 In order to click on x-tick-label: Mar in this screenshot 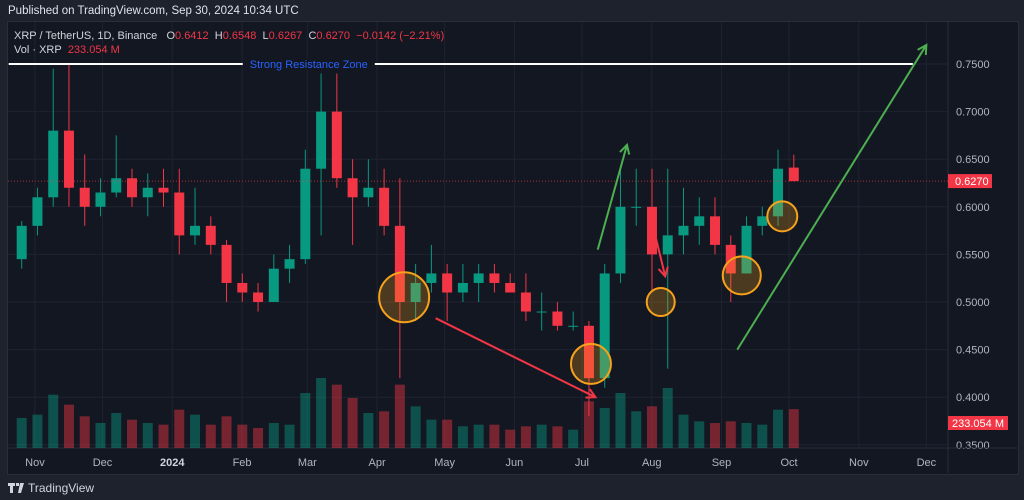, I will do `click(307, 463)`.